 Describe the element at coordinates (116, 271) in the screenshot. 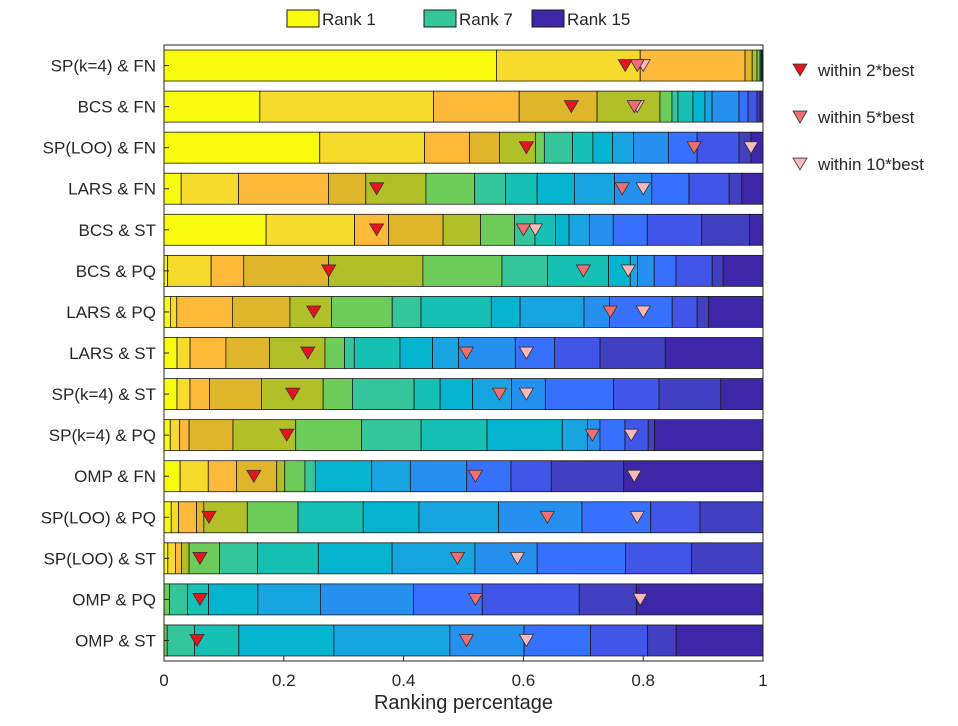

I see `y-tick-label: BCS & PQ` at that location.